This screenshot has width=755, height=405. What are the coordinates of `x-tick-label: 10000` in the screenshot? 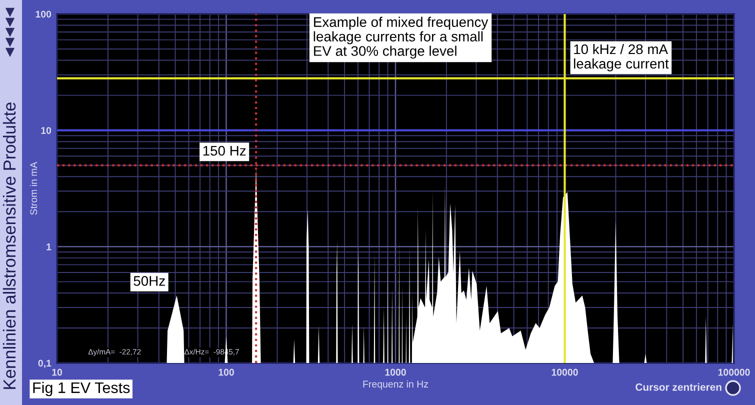 It's located at (565, 372).